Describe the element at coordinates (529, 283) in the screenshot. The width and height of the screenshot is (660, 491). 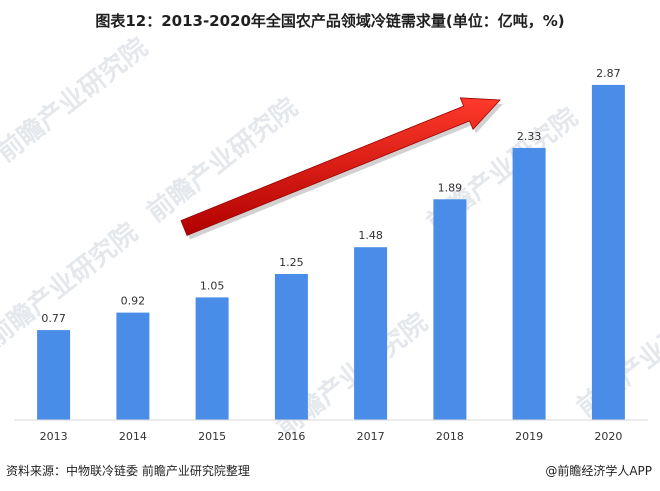
I see `bar-2019` at that location.